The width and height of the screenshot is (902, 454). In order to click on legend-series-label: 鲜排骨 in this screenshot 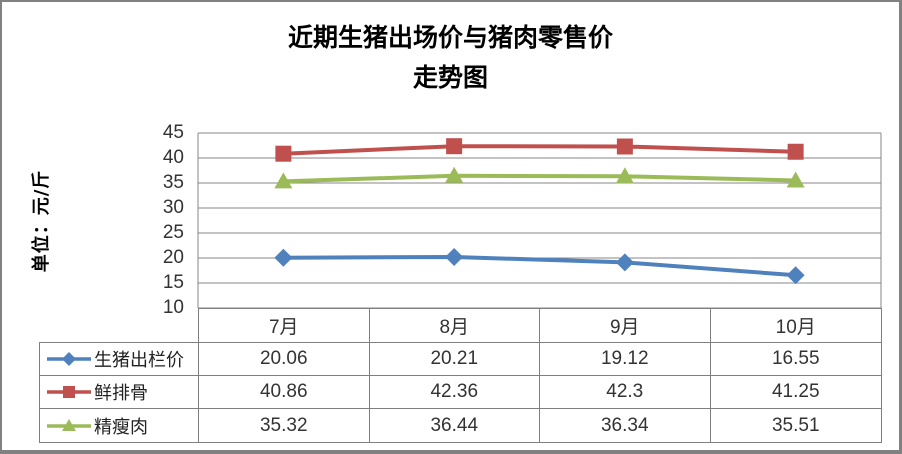, I will do `click(121, 393)`.